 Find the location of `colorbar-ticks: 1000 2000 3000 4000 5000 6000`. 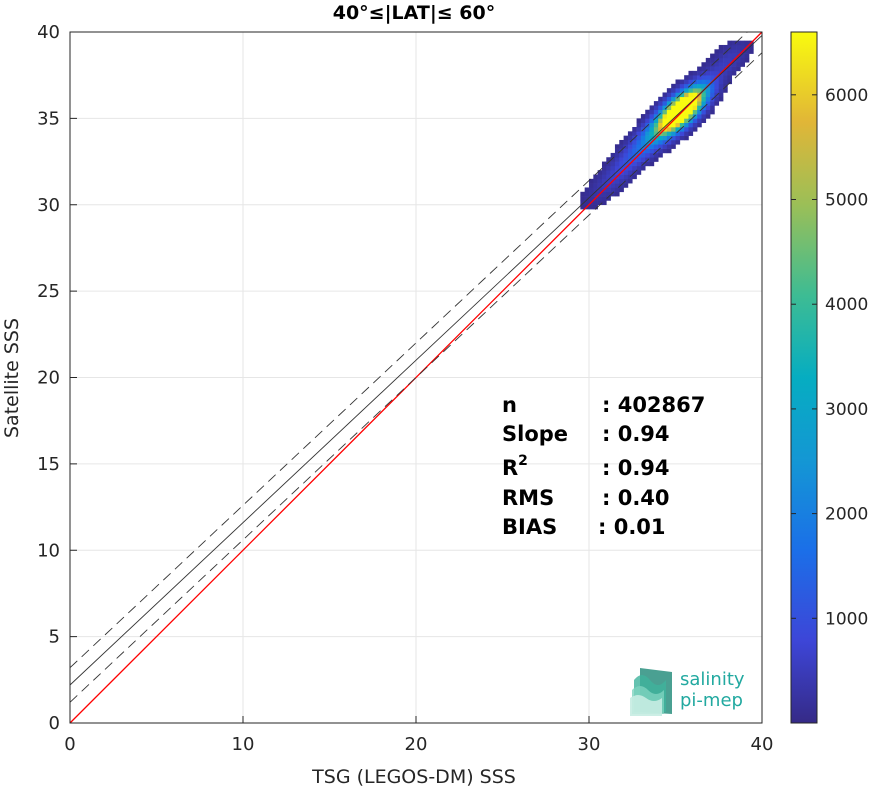

colorbar-ticks: 1000 2000 3000 4000 5000 6000 is located at coordinates (829, 357).